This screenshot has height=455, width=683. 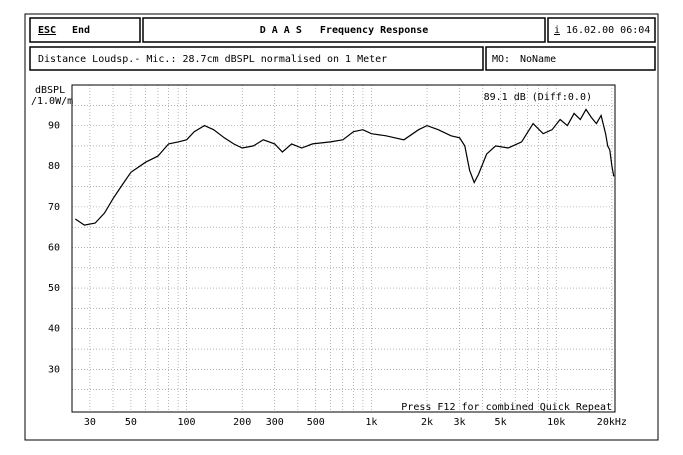 What do you see at coordinates (608, 30) in the screenshot?
I see `datetime: 16.02.00 06:04` at bounding box center [608, 30].